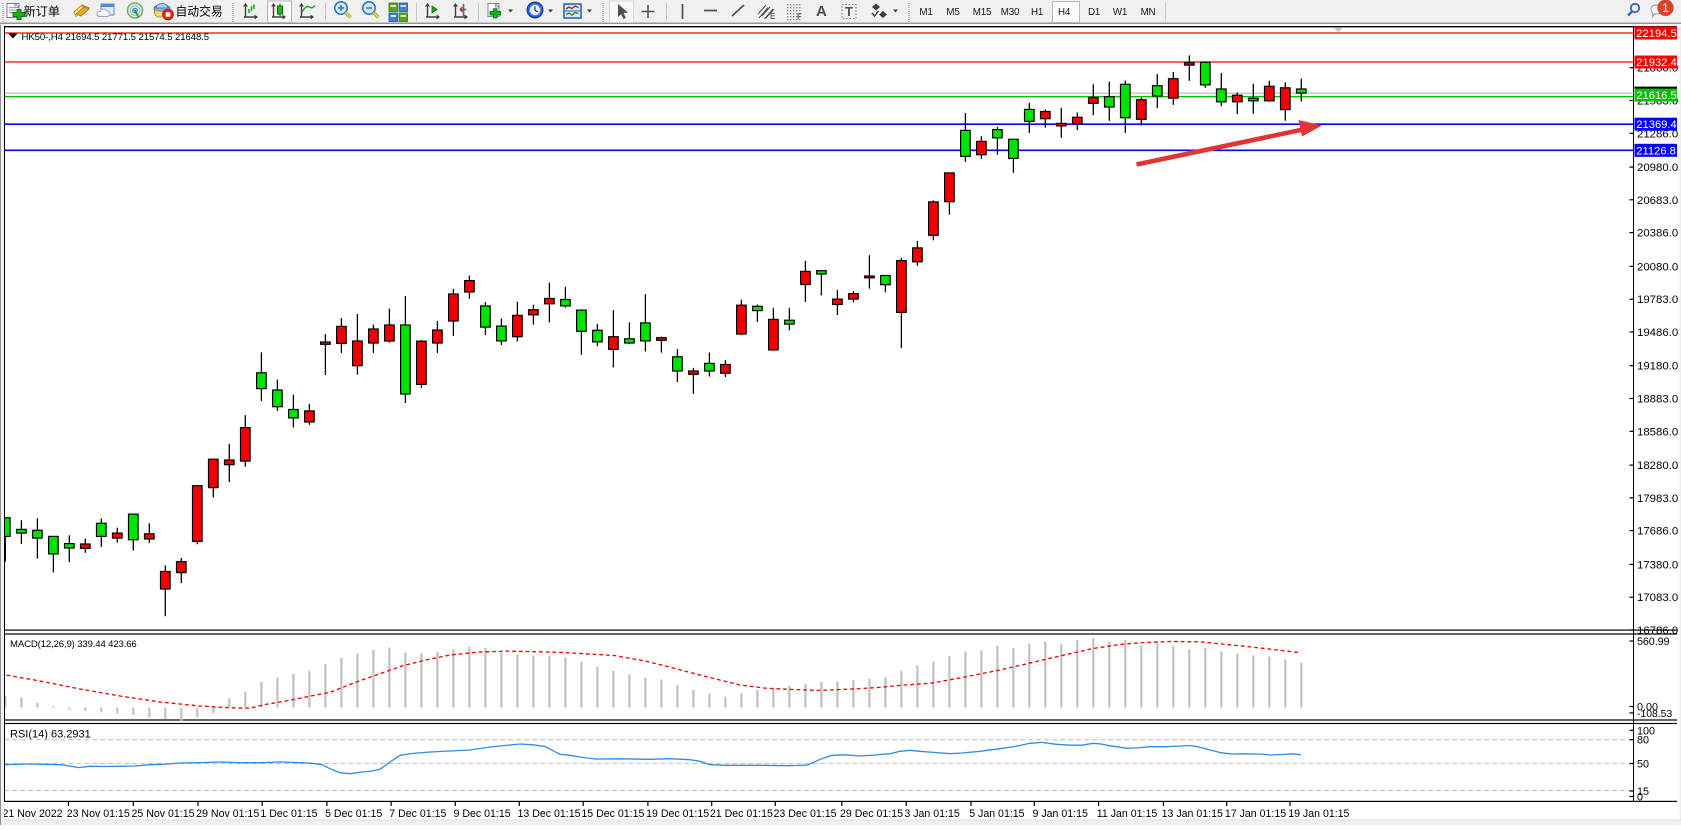 This screenshot has width=1681, height=830. Describe the element at coordinates (1657, 432) in the screenshot. I see `svg-text: 18586.0` at that location.